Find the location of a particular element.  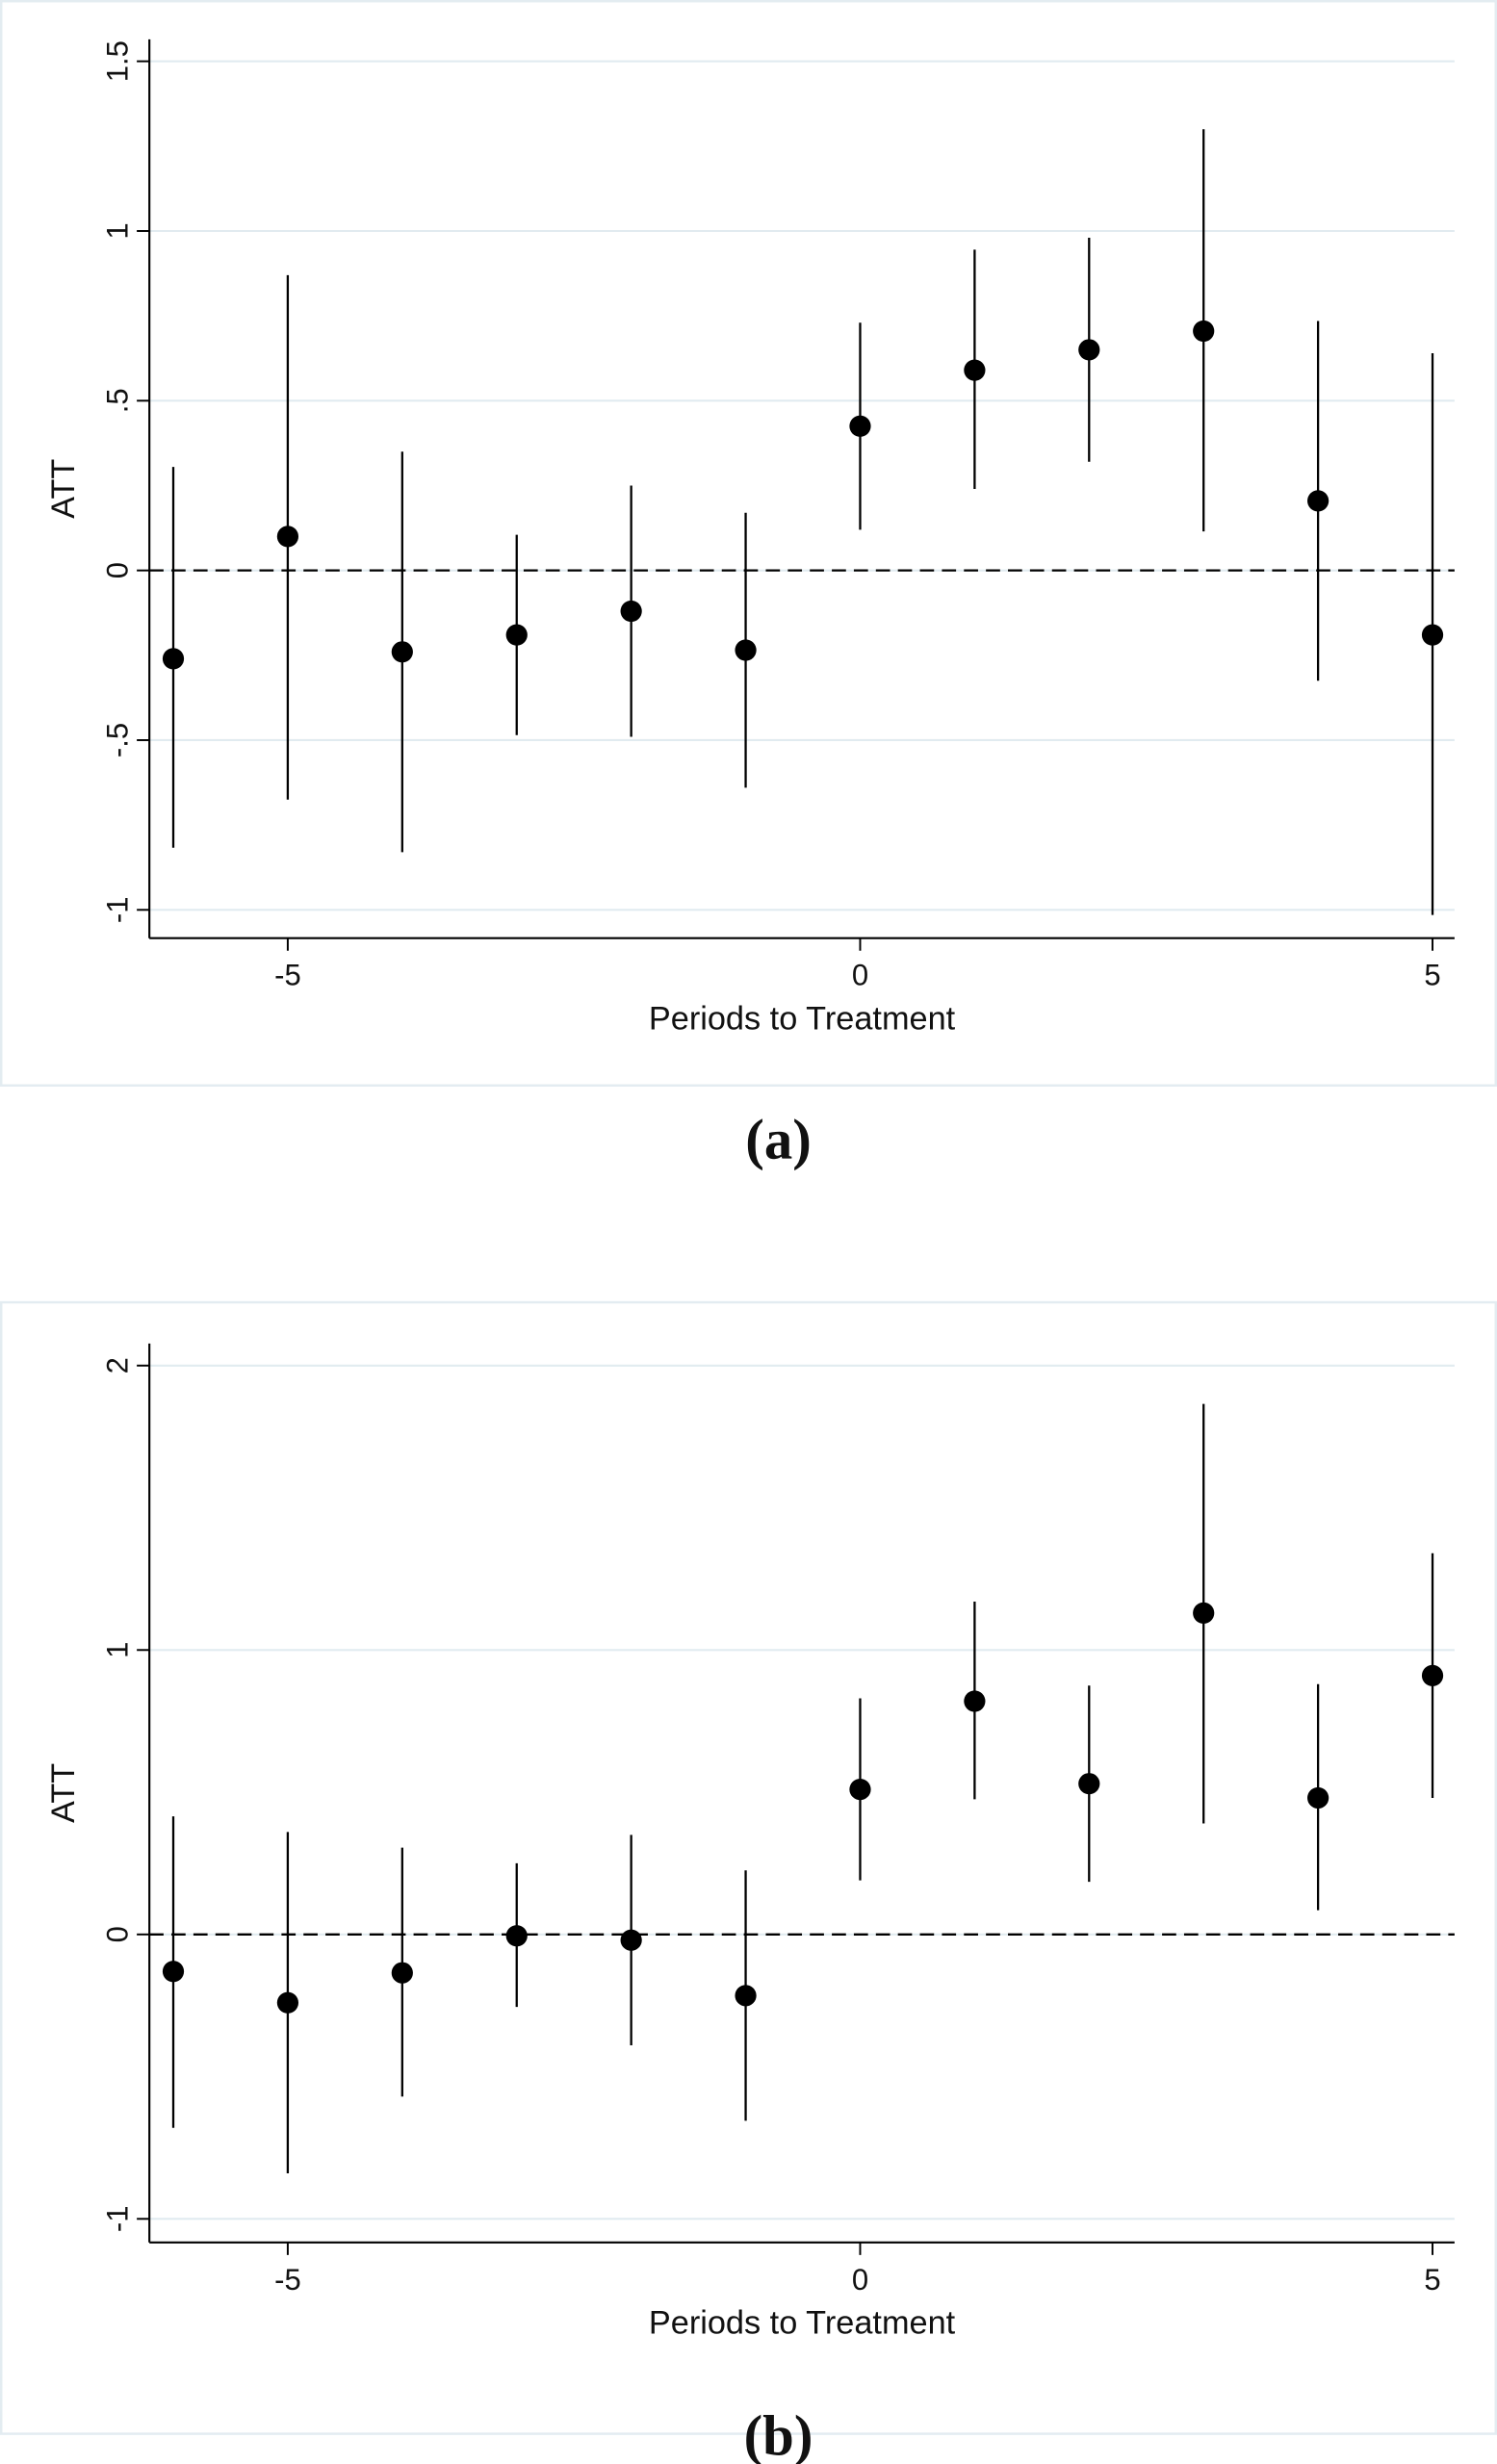

y-tick-label: .5 is located at coordinates (117, 400).